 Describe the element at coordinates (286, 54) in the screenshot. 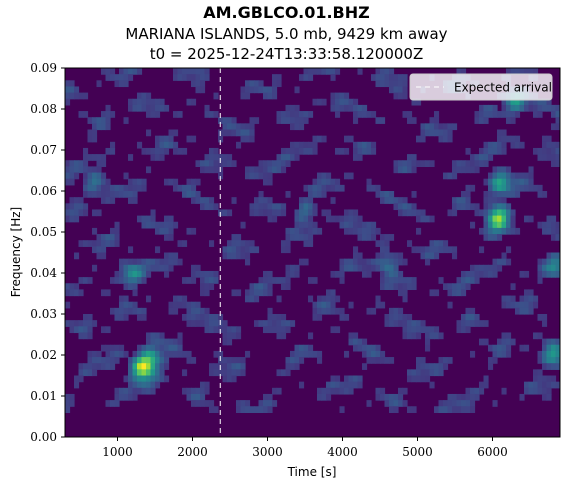

I see `chart-subtitle-origin-time: t0 = 2025-12-24T13:33:58.120000Z` at that location.